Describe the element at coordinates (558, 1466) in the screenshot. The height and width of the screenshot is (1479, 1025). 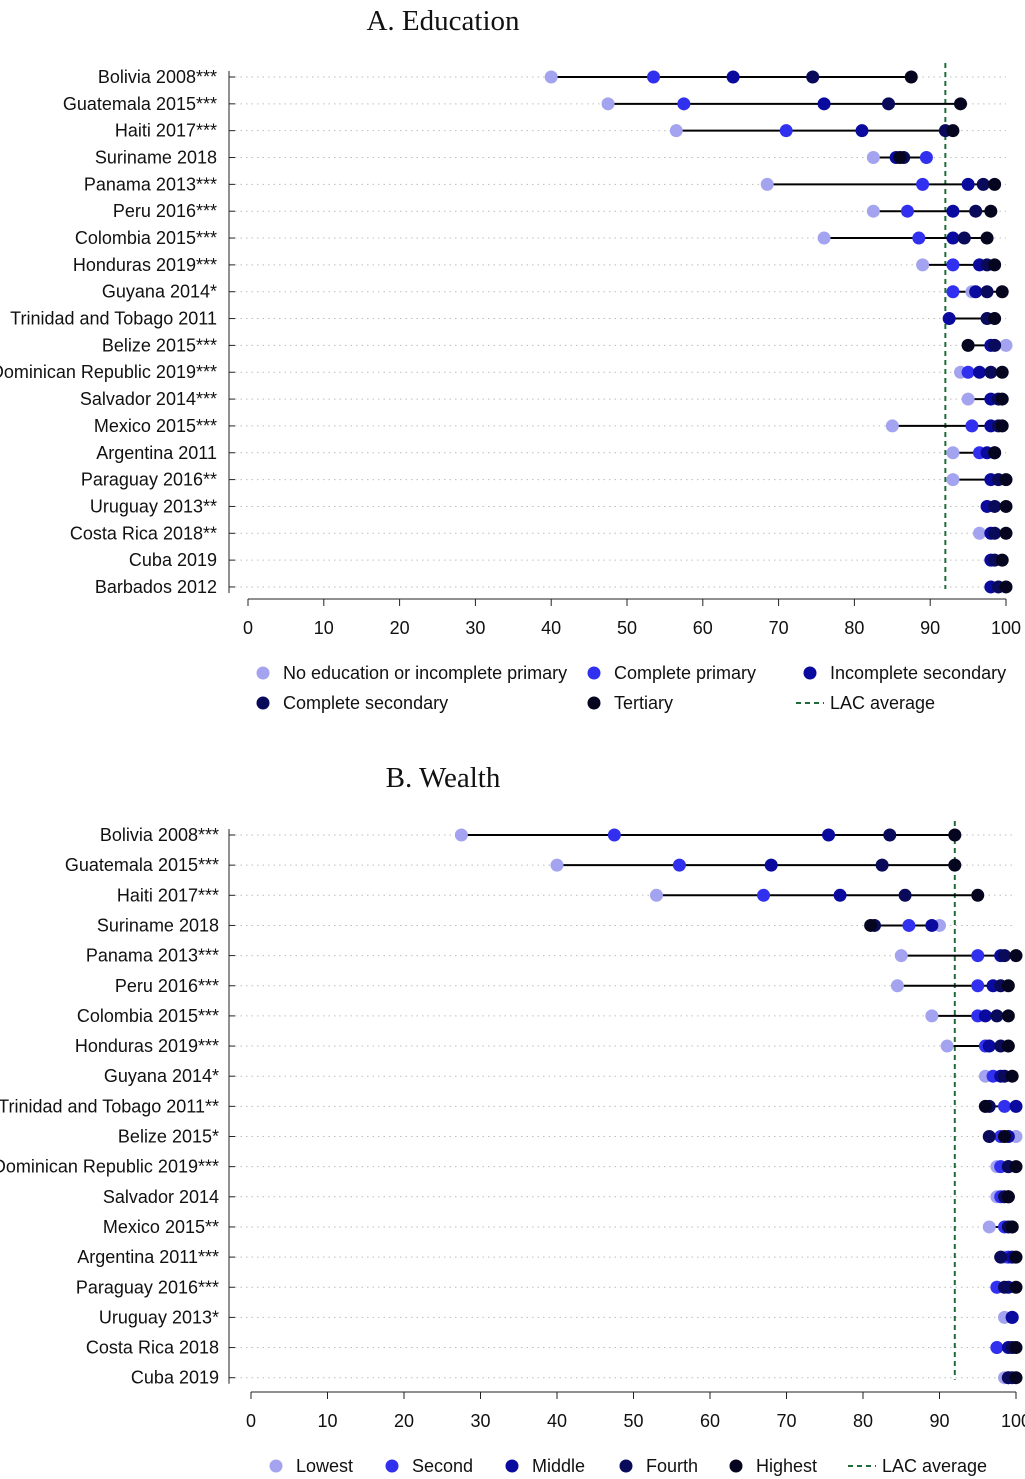
I see `legend-label: Middle` at that location.